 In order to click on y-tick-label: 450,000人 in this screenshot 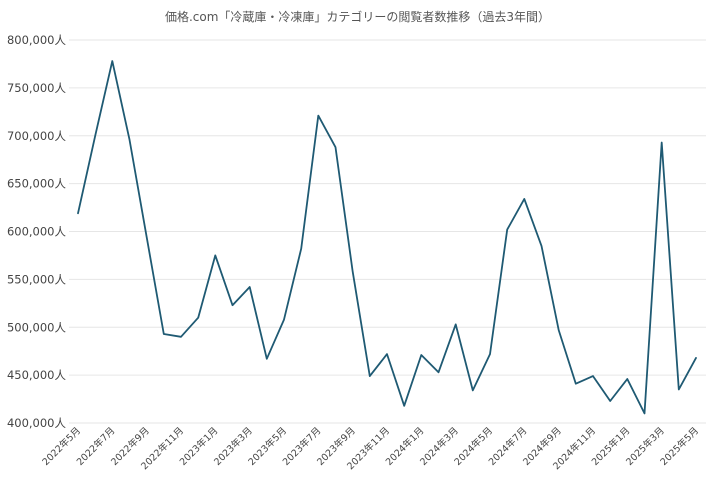, I will do `click(37, 375)`.